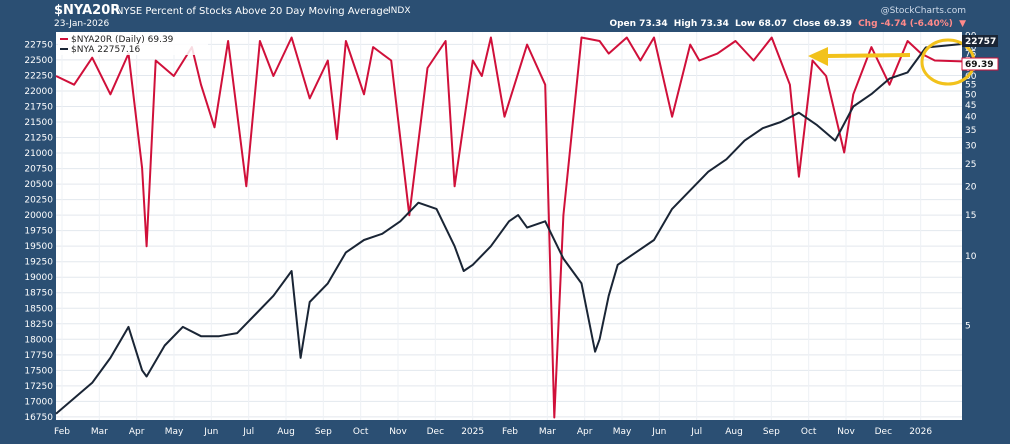 Image resolution: width=1010 pixels, height=444 pixels. Describe the element at coordinates (38, 123) in the screenshot. I see `left-axis-tick-label: 21500` at that location.